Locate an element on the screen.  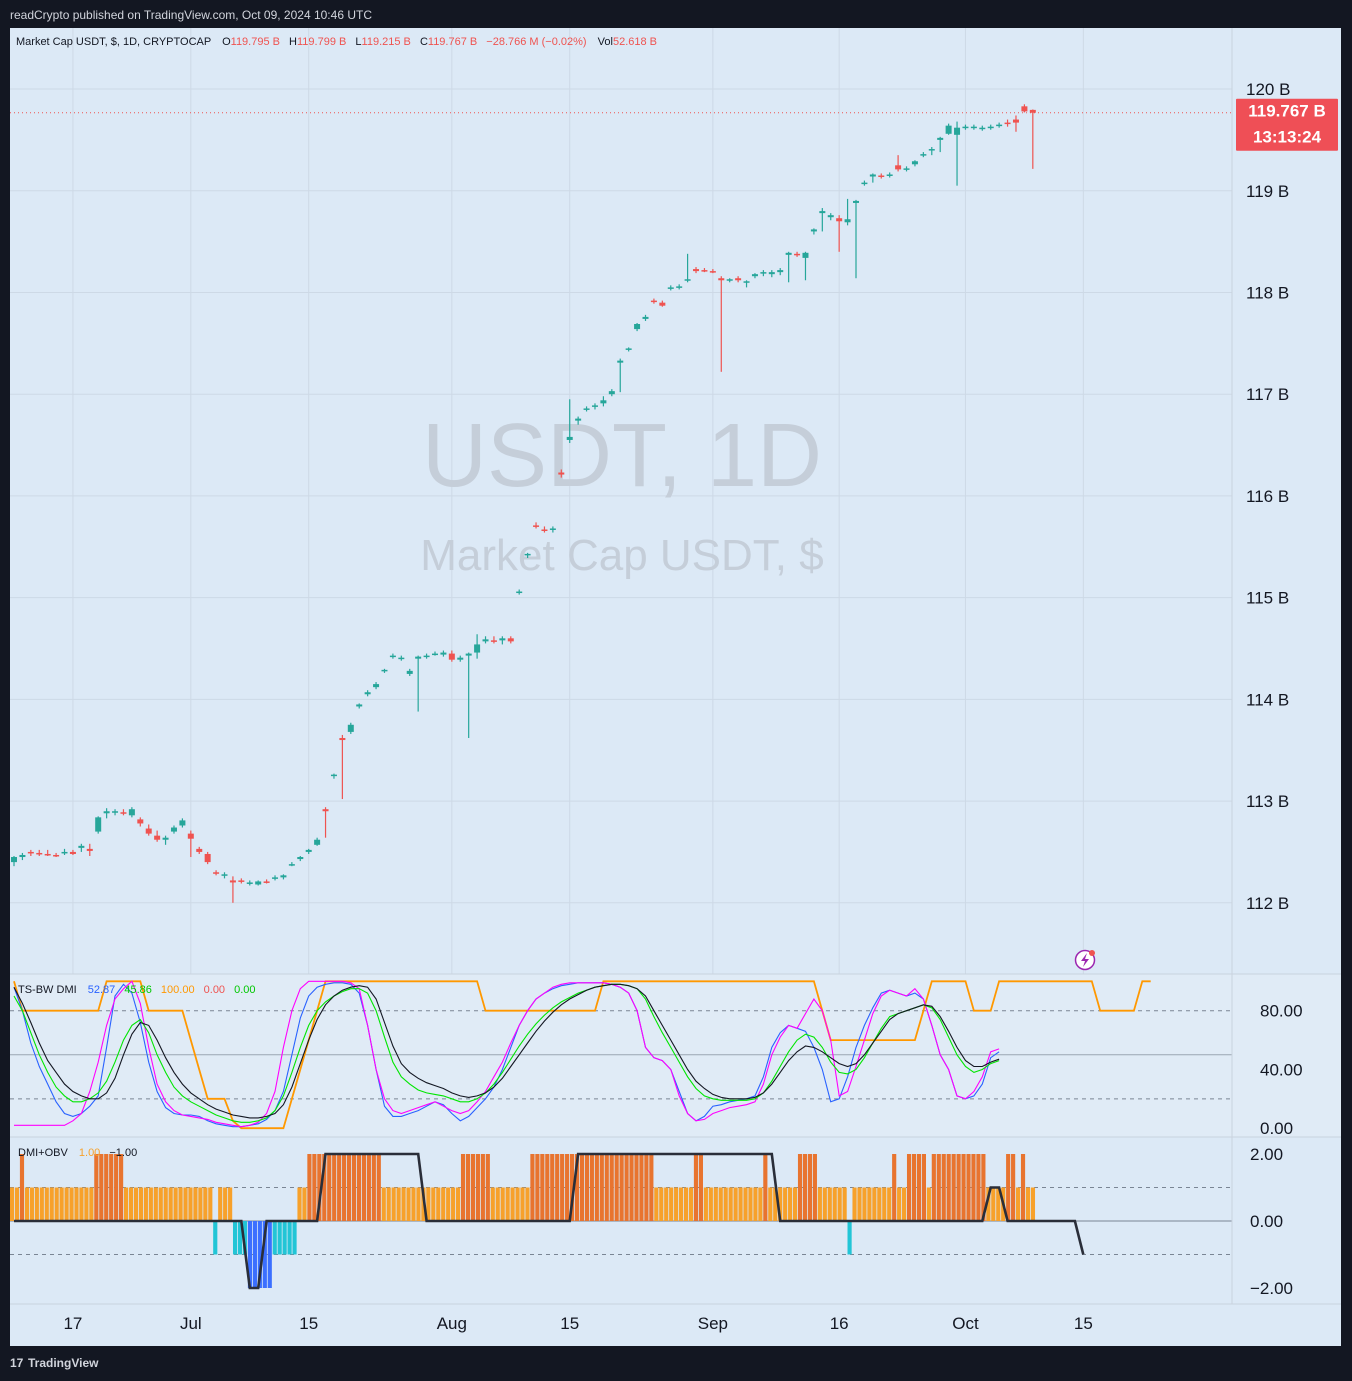
time-tick-label: Oct is located at coordinates (965, 1323).